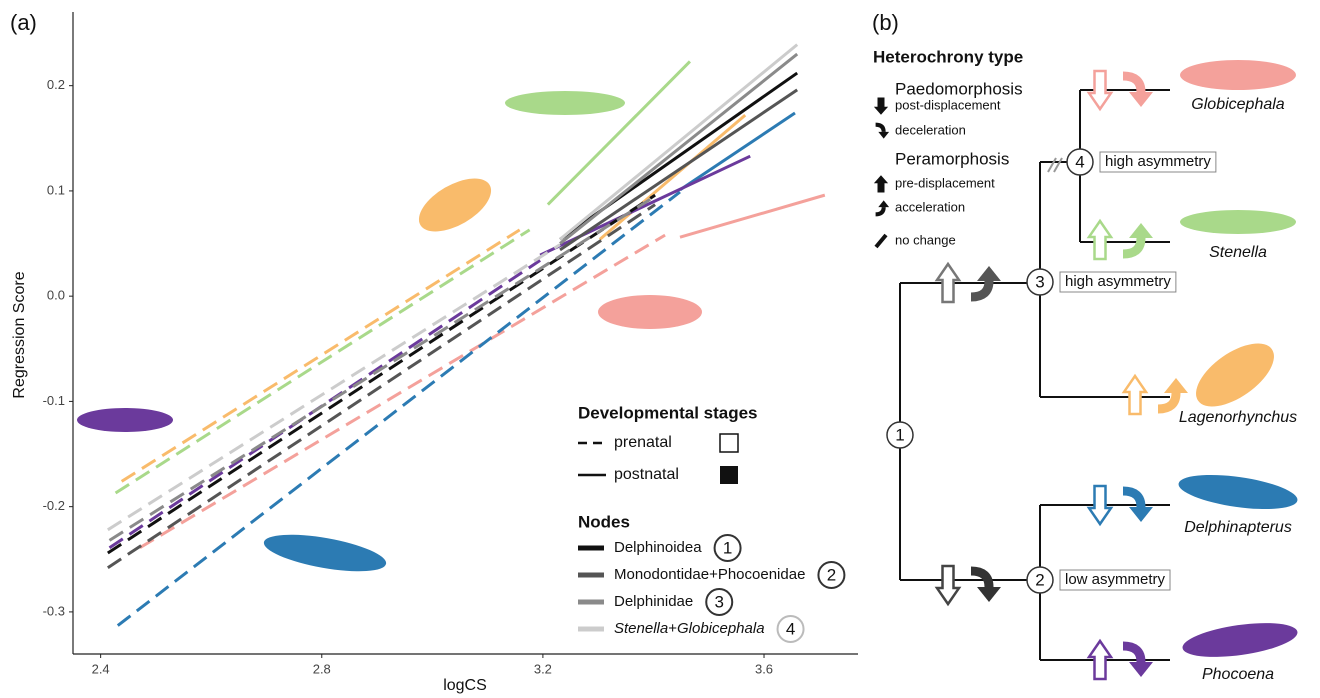 The width and height of the screenshot is (1320, 698). Describe the element at coordinates (54, 610) in the screenshot. I see `y-tick-label: -0.3` at that location.